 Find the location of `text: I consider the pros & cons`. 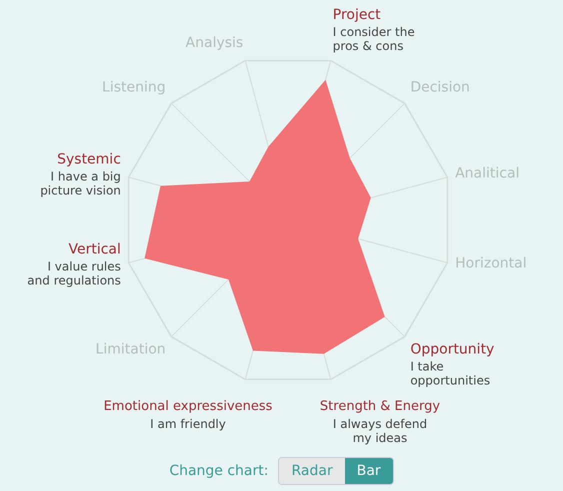

text: I consider the pros & cons is located at coordinates (373, 38).